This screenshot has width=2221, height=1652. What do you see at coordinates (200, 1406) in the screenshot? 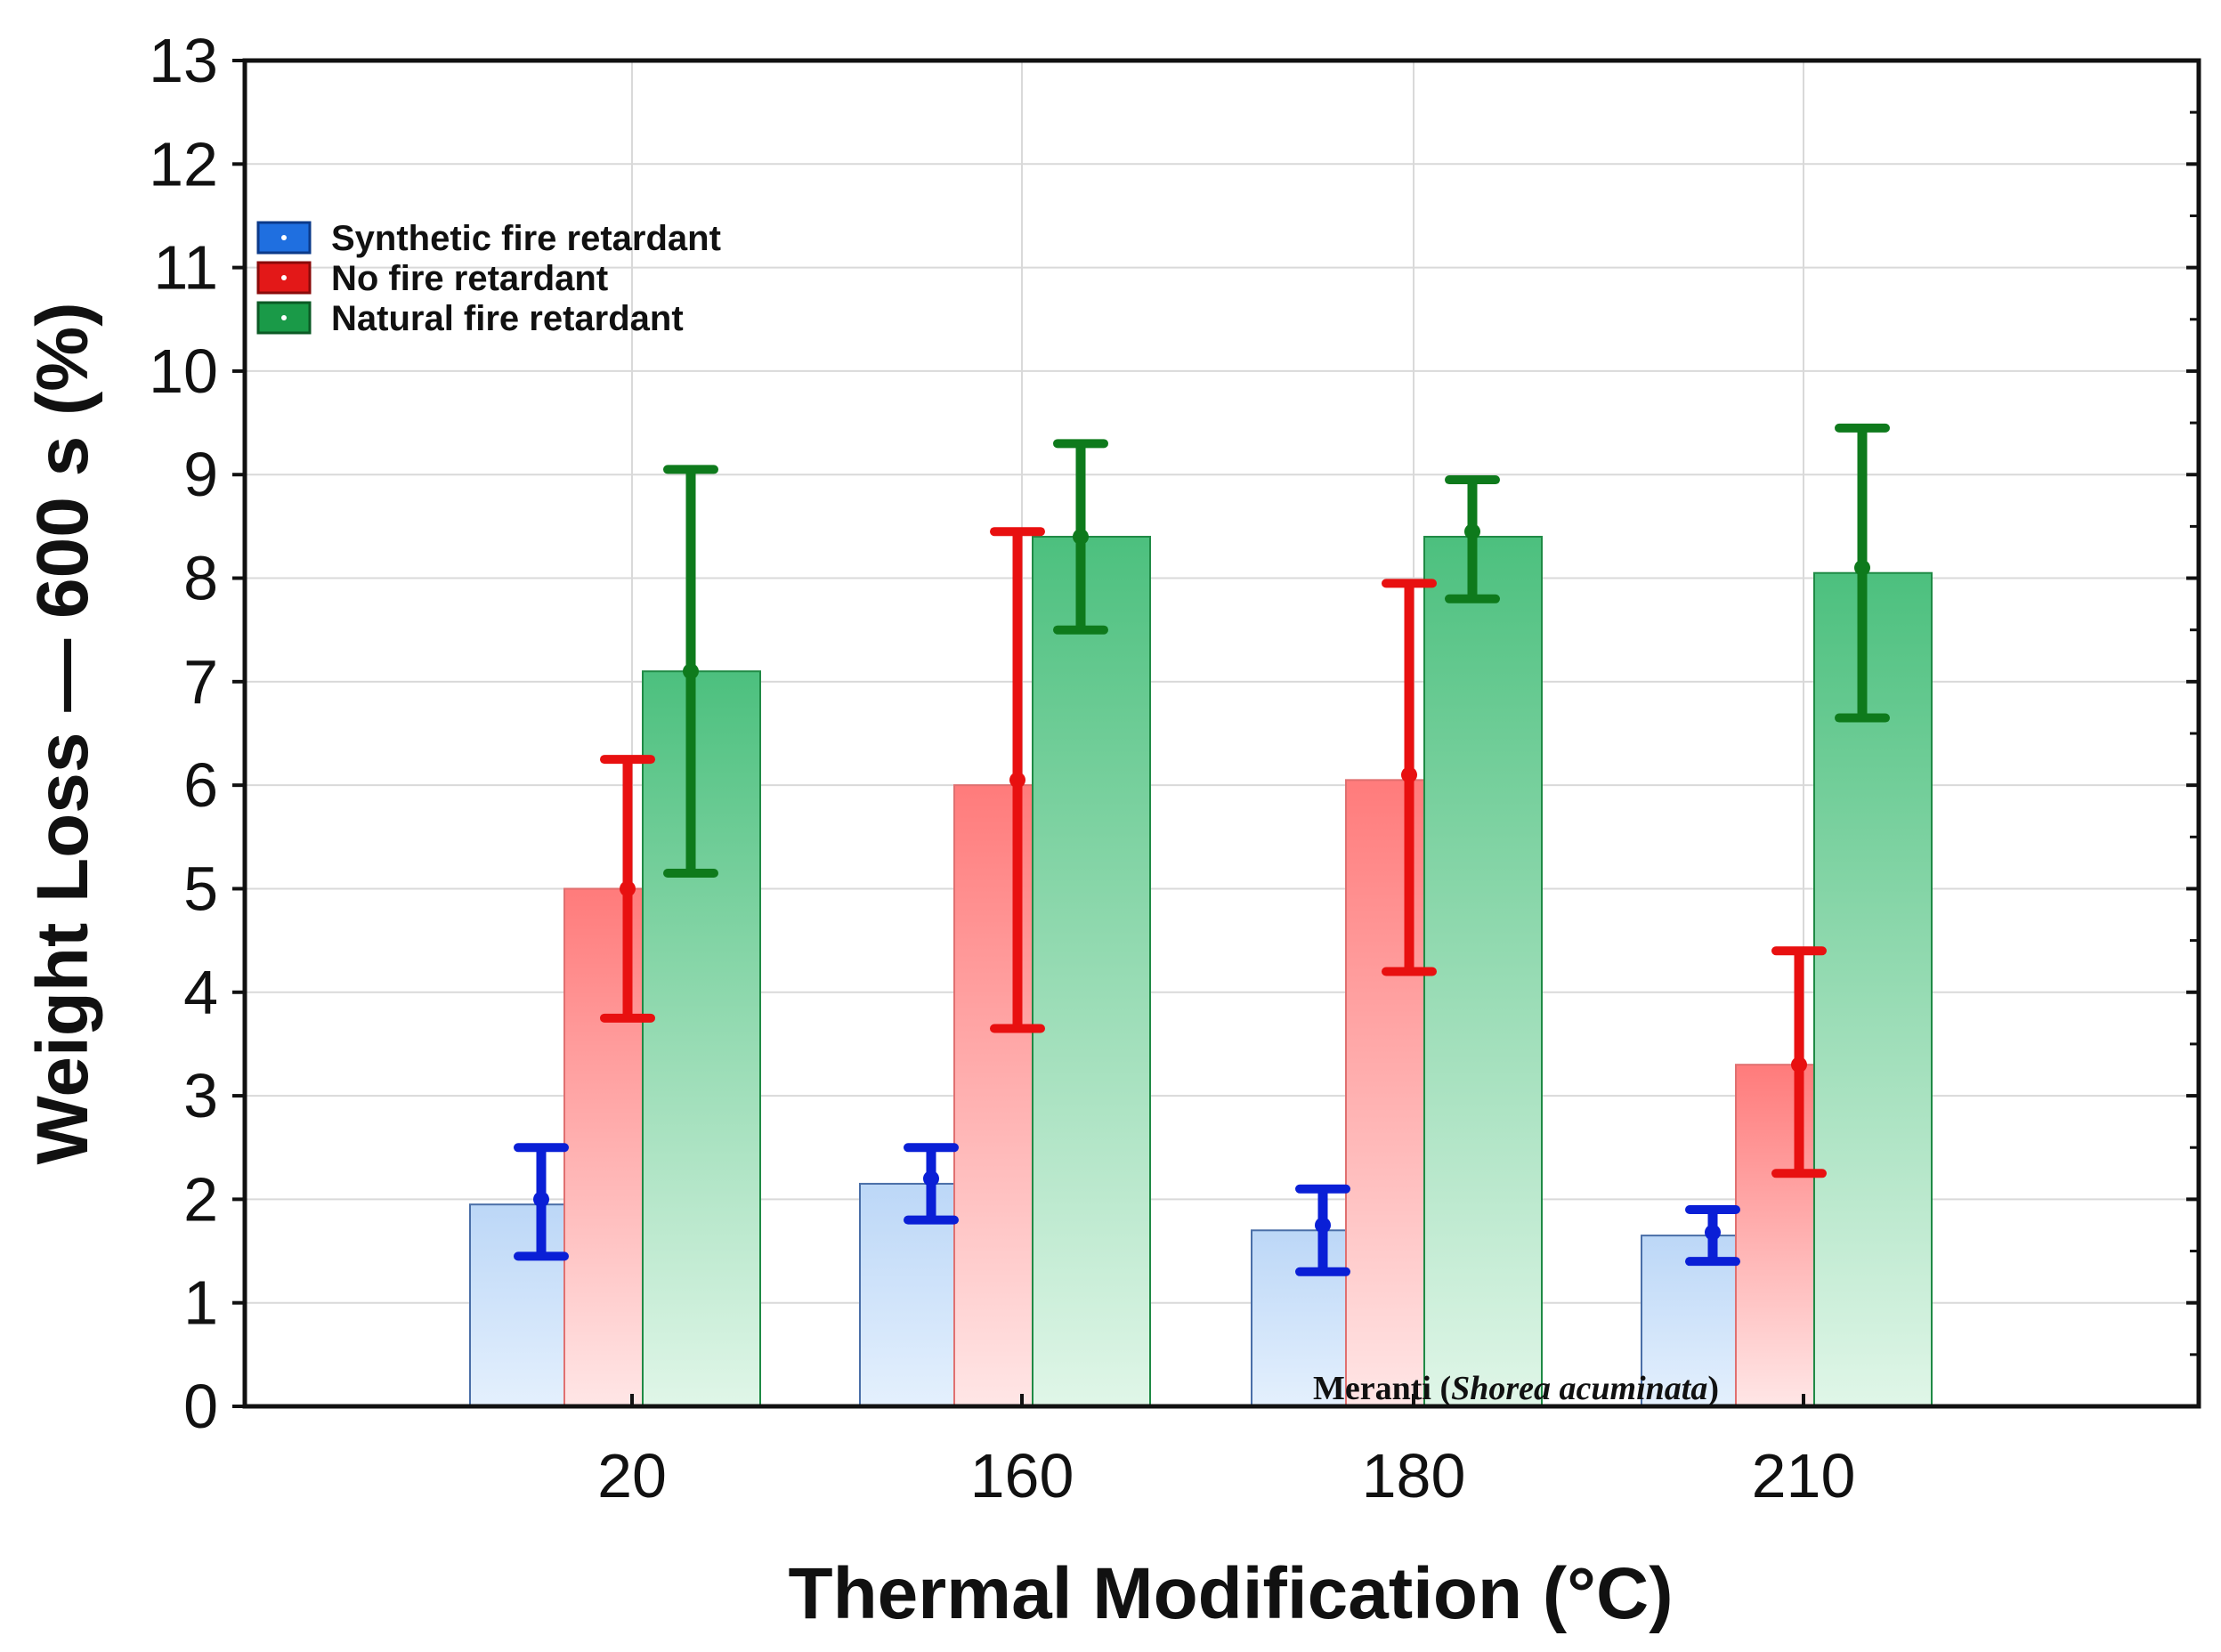
I see `y-tick-label: 0` at bounding box center [200, 1406].